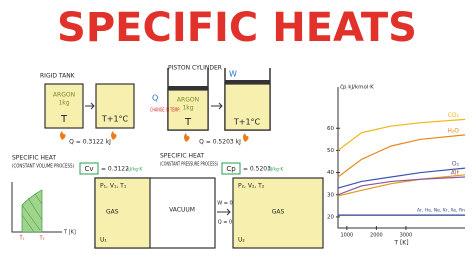 This screenshot has height=266, width=474. What do you see at coordinates (41, 239) in the screenshot?
I see `t2: T₂` at bounding box center [41, 239].